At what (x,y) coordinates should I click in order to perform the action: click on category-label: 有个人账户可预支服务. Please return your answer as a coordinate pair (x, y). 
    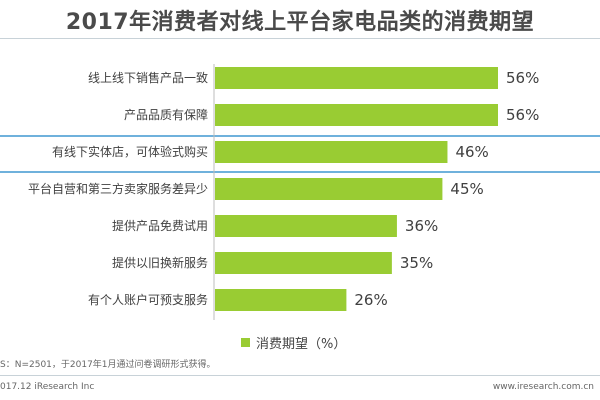
    Looking at the image, I should click on (148, 299).